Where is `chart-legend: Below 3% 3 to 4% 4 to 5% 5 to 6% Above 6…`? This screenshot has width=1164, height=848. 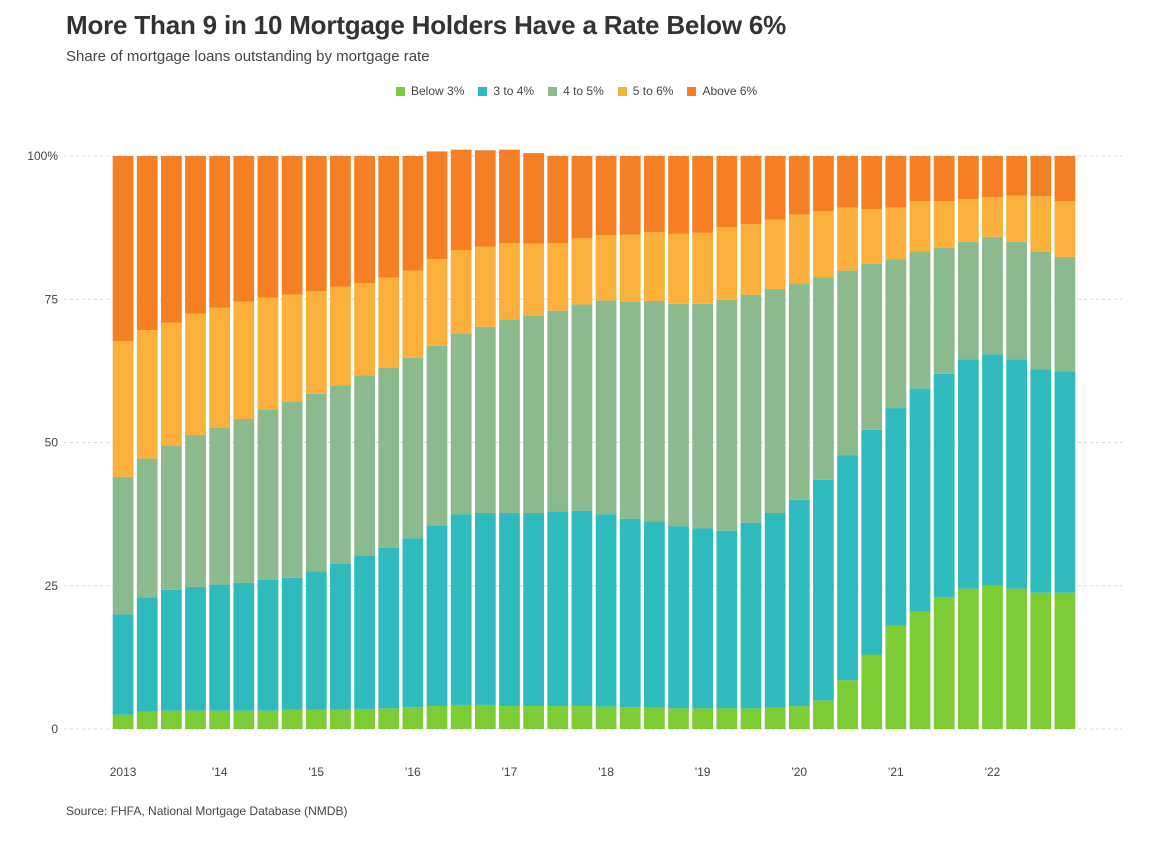 chart-legend: Below 3% 3 to 4% 4 to 5% 5 to 6% Above 6… is located at coordinates (576, 91).